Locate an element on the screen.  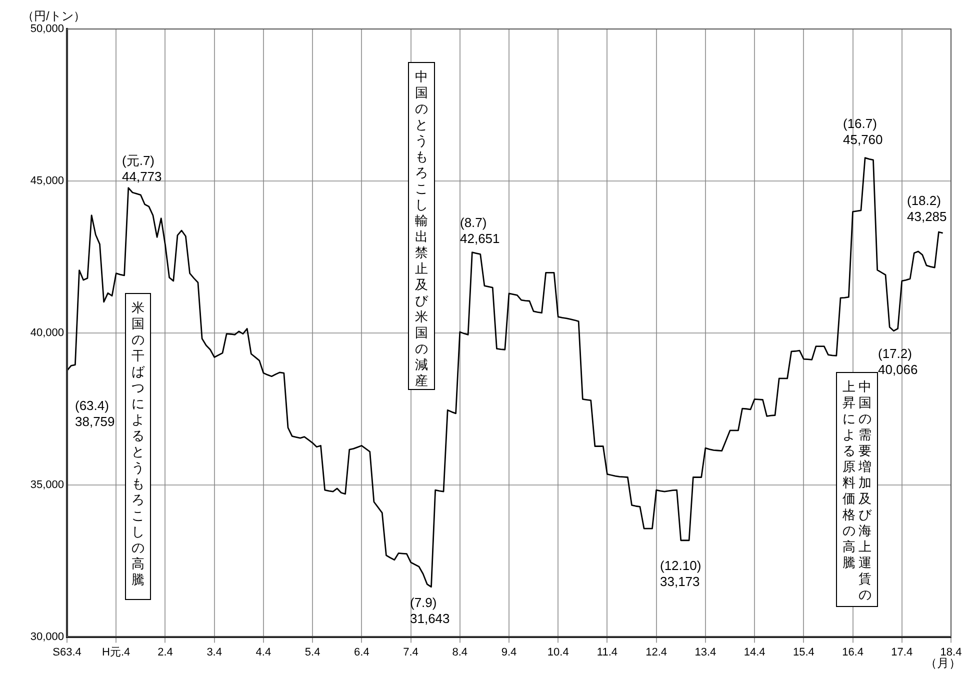
y-tick-label: 30,000 is located at coordinates (47, 636).